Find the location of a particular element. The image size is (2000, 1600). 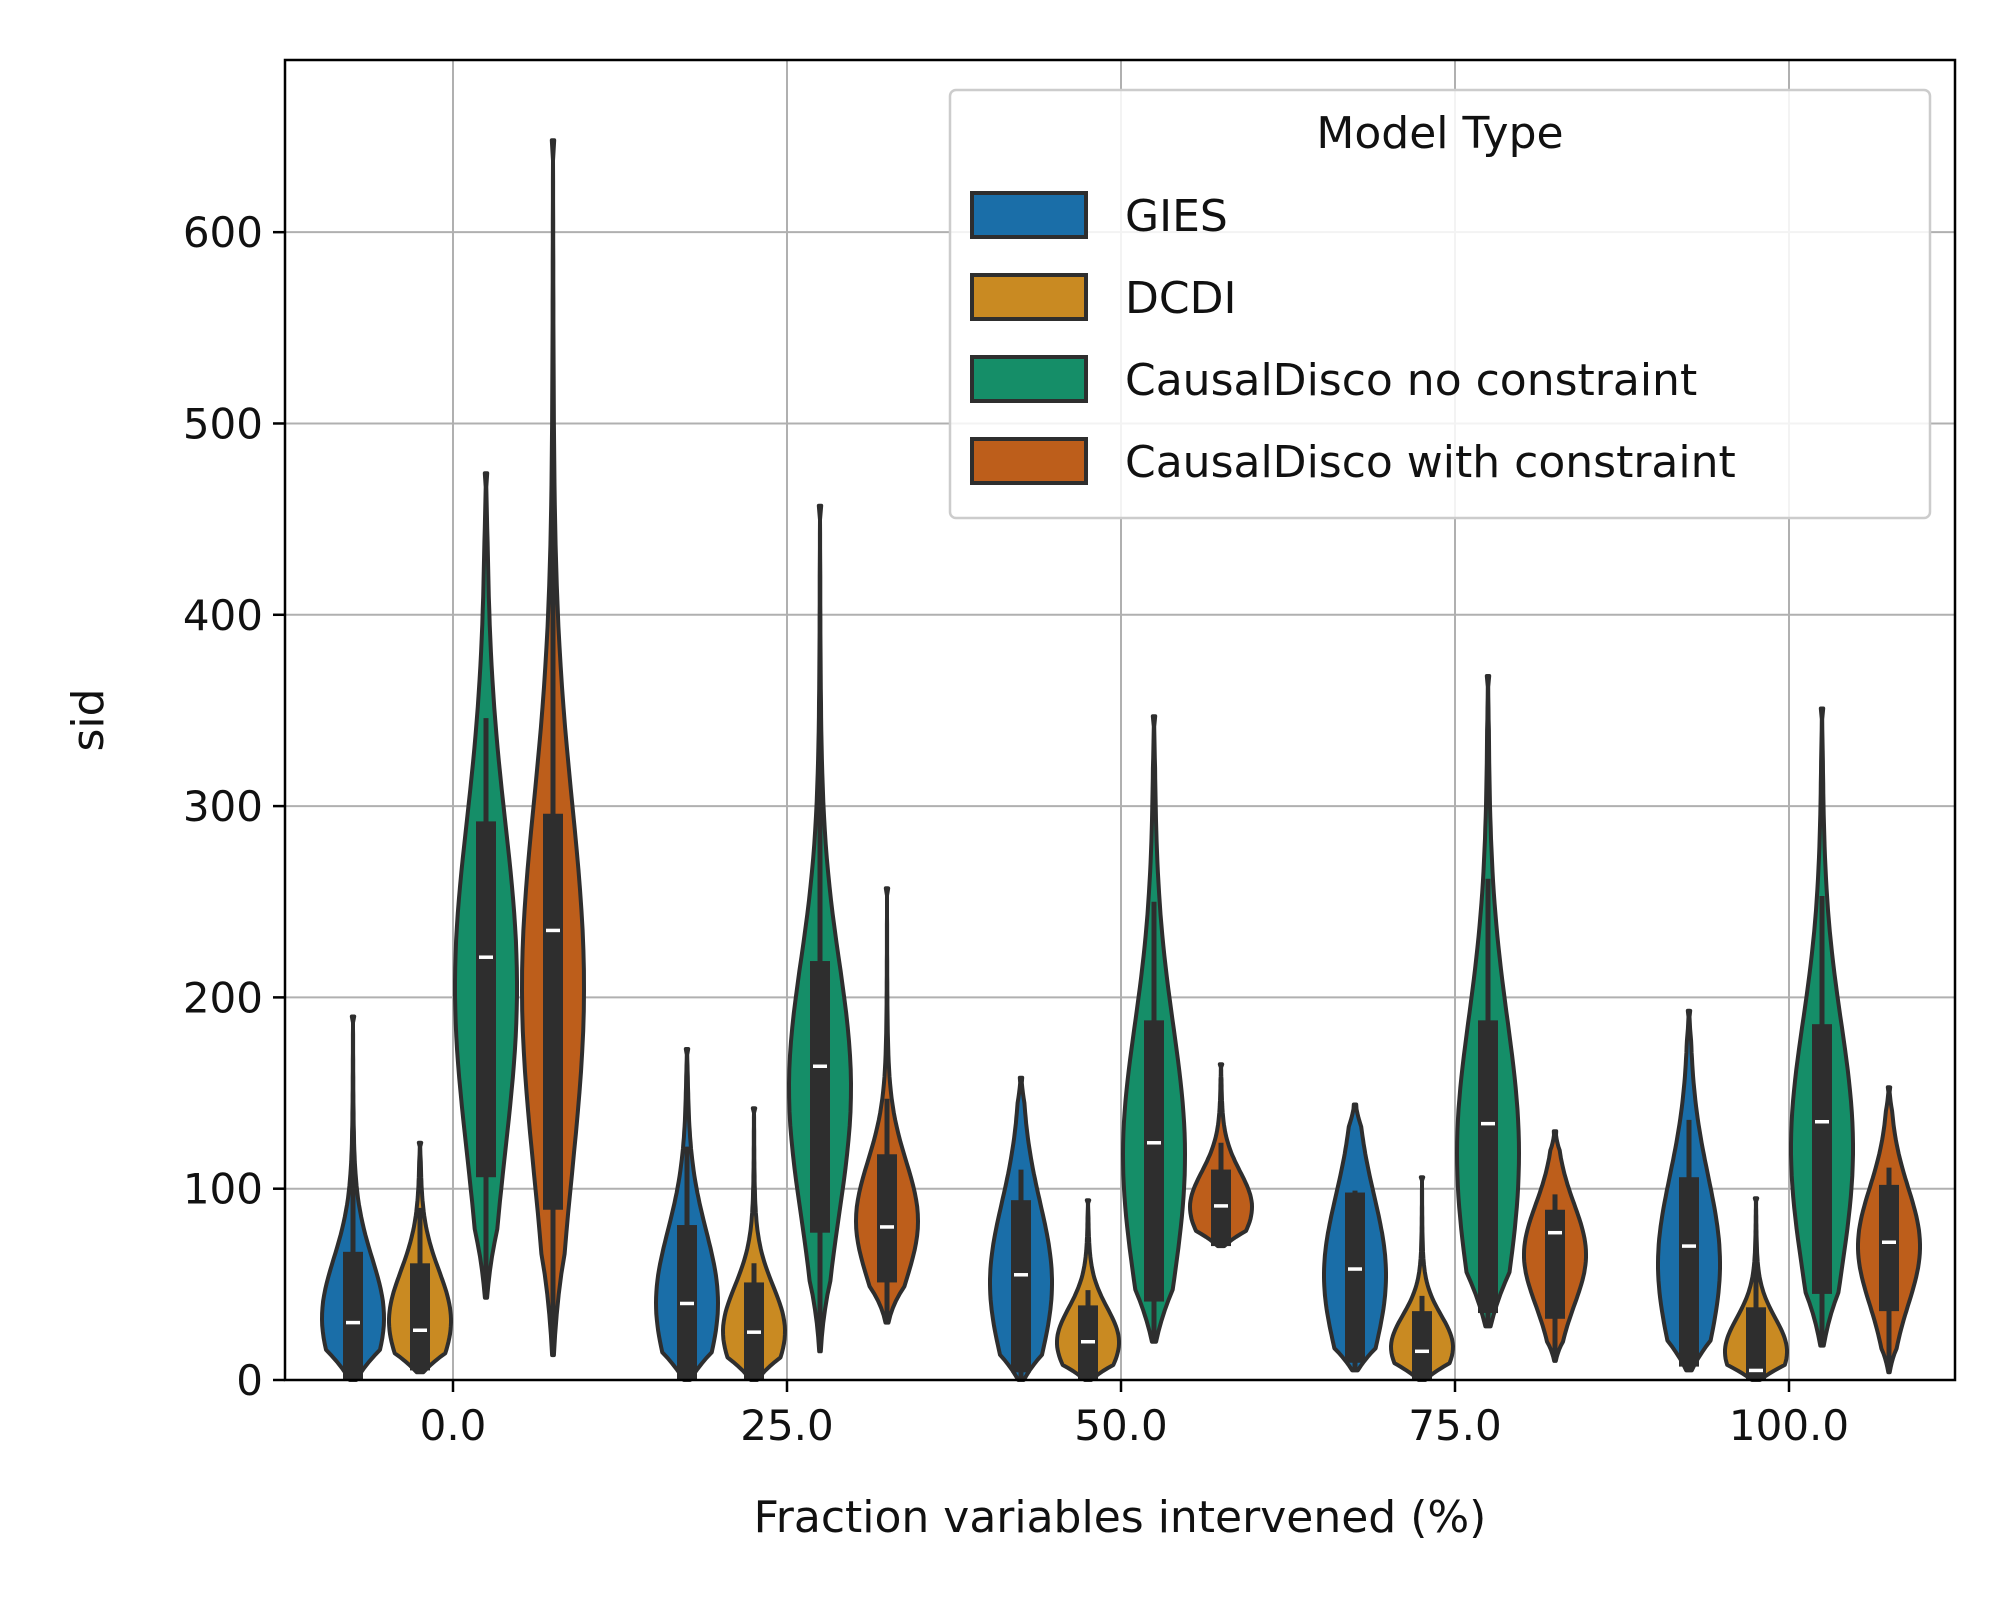

y-tick-label: 500 is located at coordinates (223, 423).